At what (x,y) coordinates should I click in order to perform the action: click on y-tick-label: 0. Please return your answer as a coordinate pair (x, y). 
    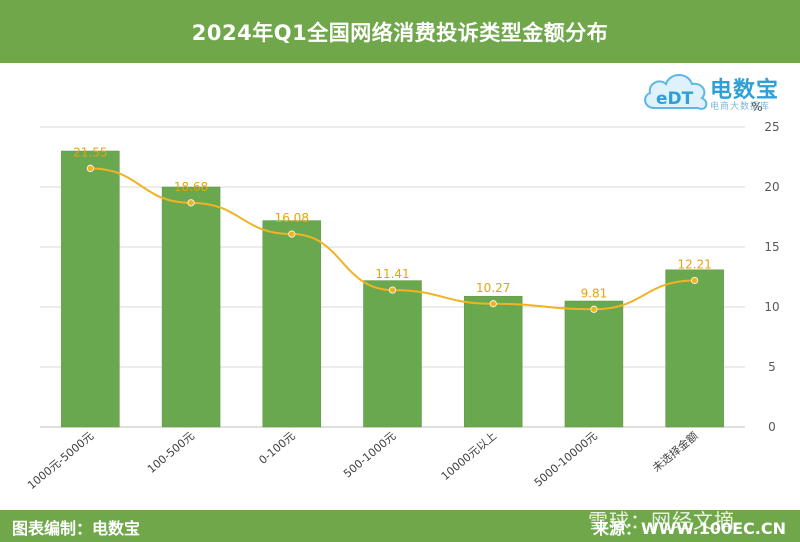
    Looking at the image, I should click on (772, 427).